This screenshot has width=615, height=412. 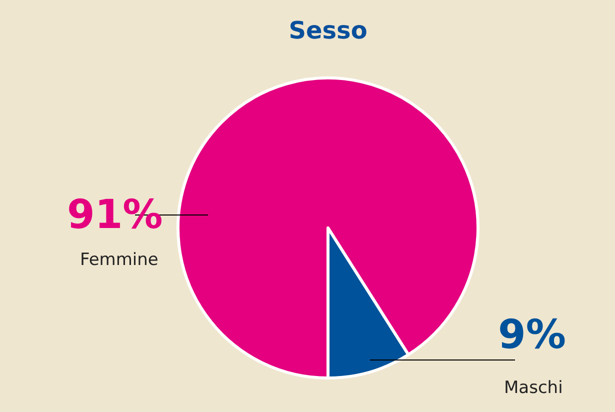 I want to click on data-label: 91%, so click(x=115, y=215).